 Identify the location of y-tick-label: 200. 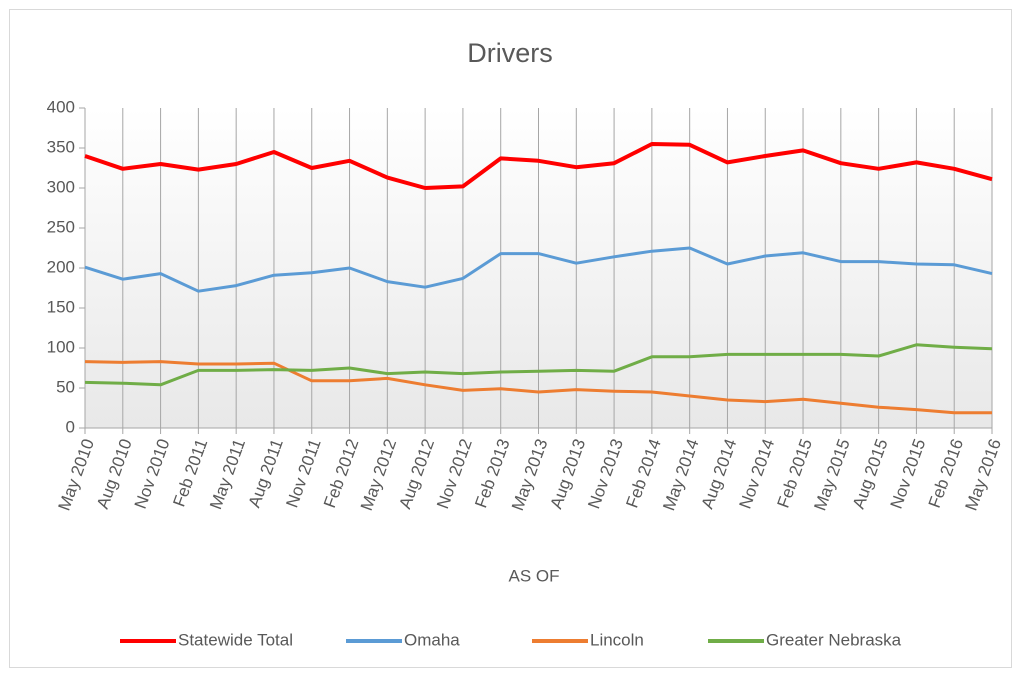
(61, 266).